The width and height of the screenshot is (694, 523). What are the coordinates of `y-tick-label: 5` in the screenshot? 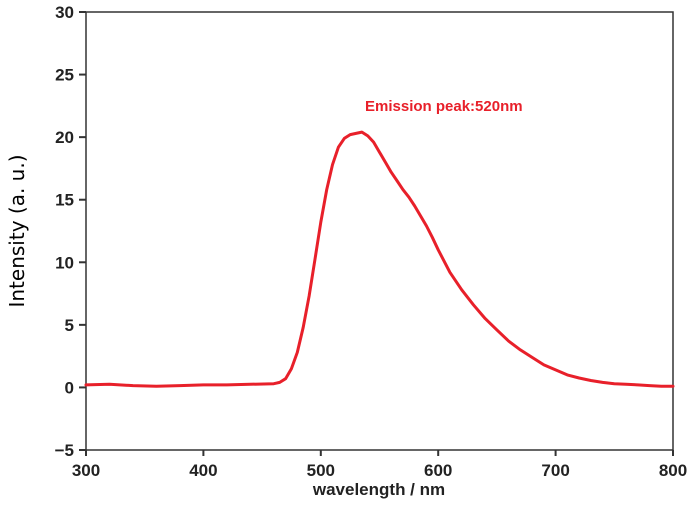 It's located at (69, 325).